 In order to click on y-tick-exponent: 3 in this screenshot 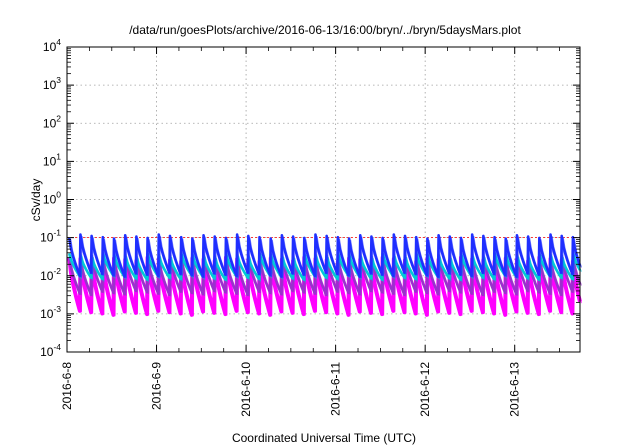, I will do `click(58, 80)`.